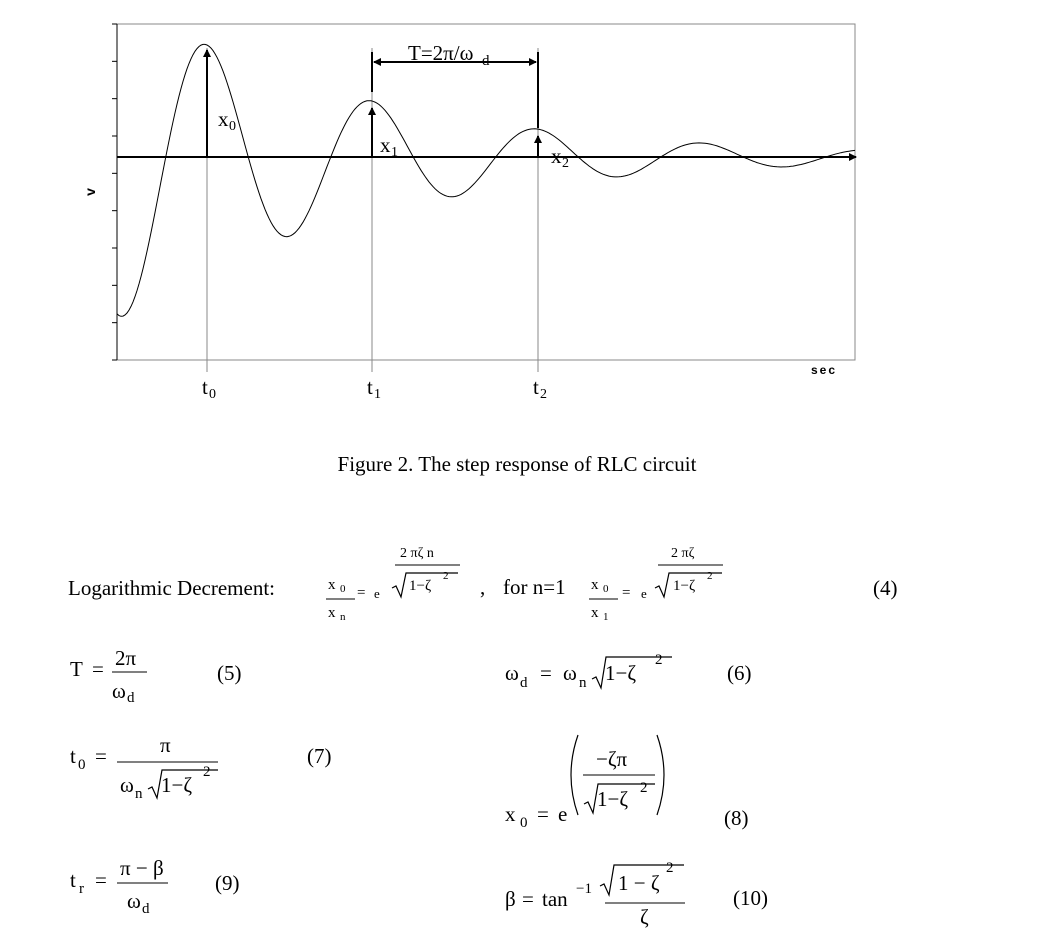 The width and height of the screenshot is (1057, 948). What do you see at coordinates (171, 588) in the screenshot?
I see `equation-part: Logarithmic Decrement:` at bounding box center [171, 588].